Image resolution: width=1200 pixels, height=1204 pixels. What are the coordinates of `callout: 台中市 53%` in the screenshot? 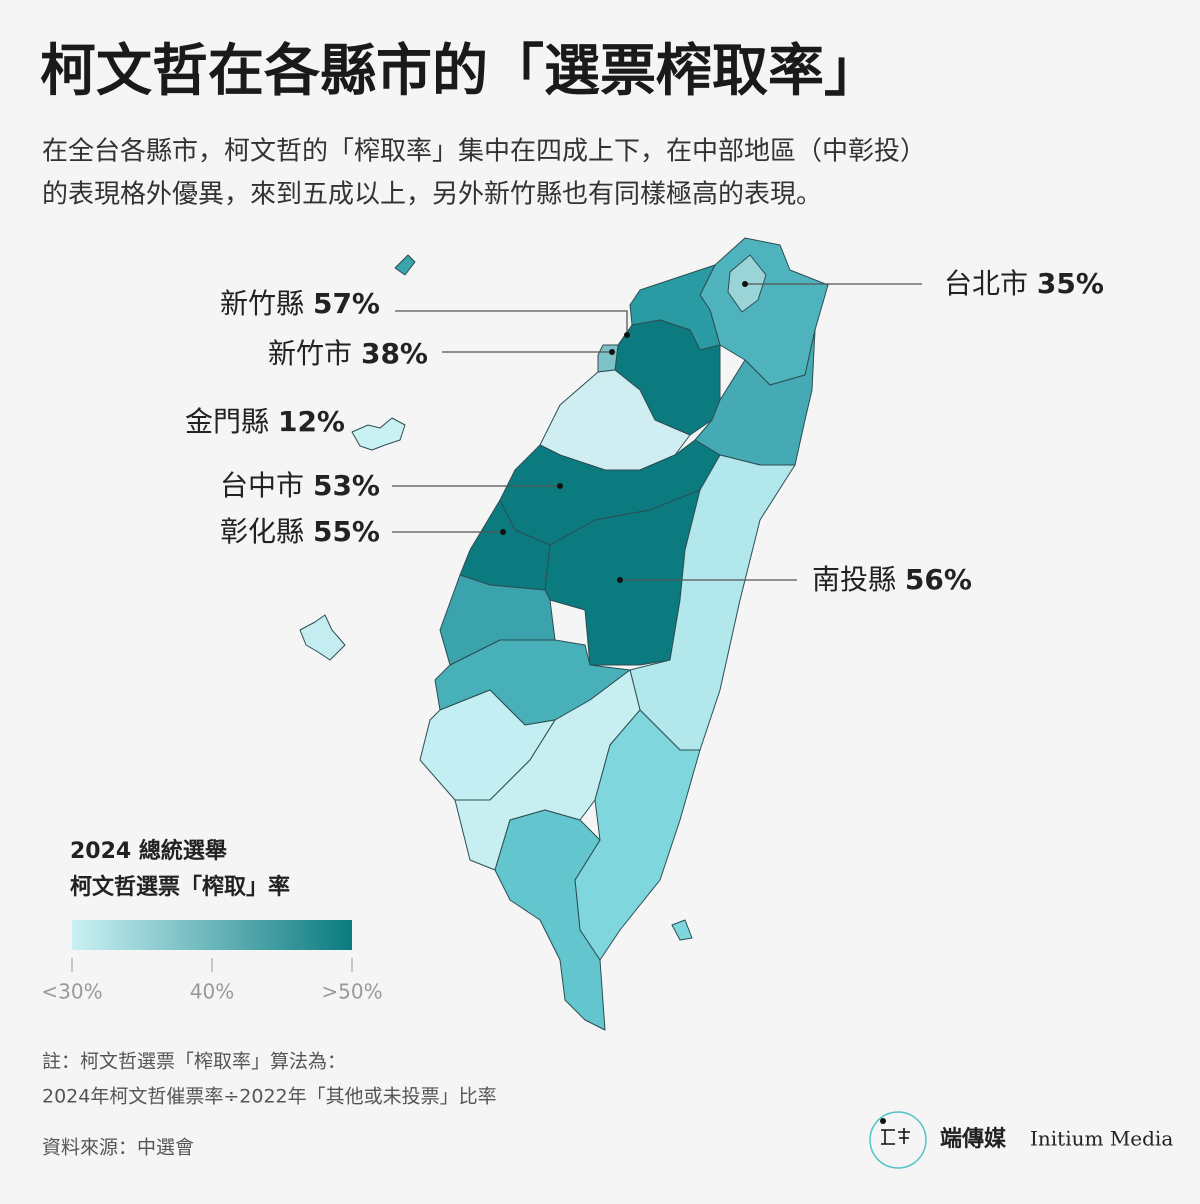 It's located at (300, 485).